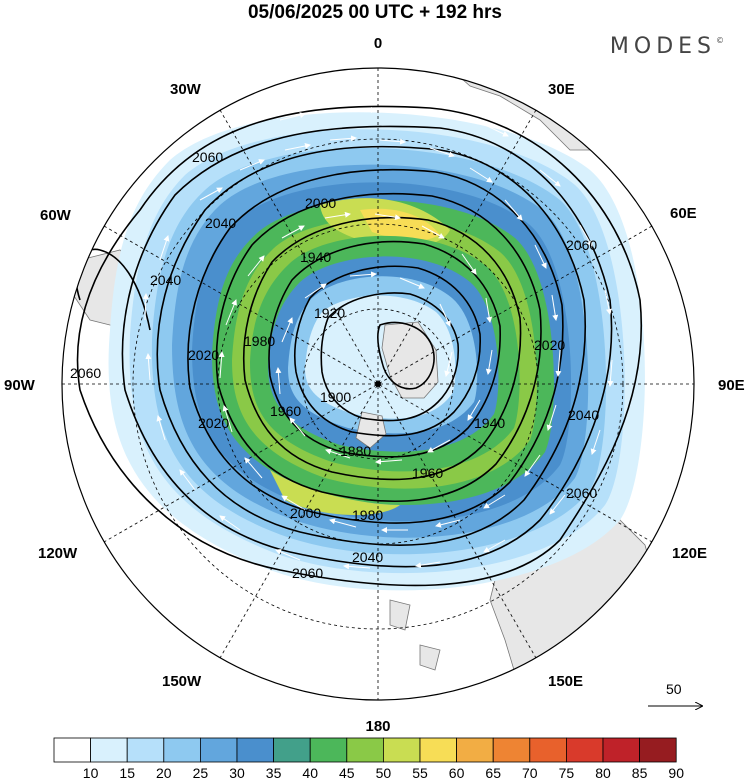  I want to click on land-antarctic-core, so click(410, 360).